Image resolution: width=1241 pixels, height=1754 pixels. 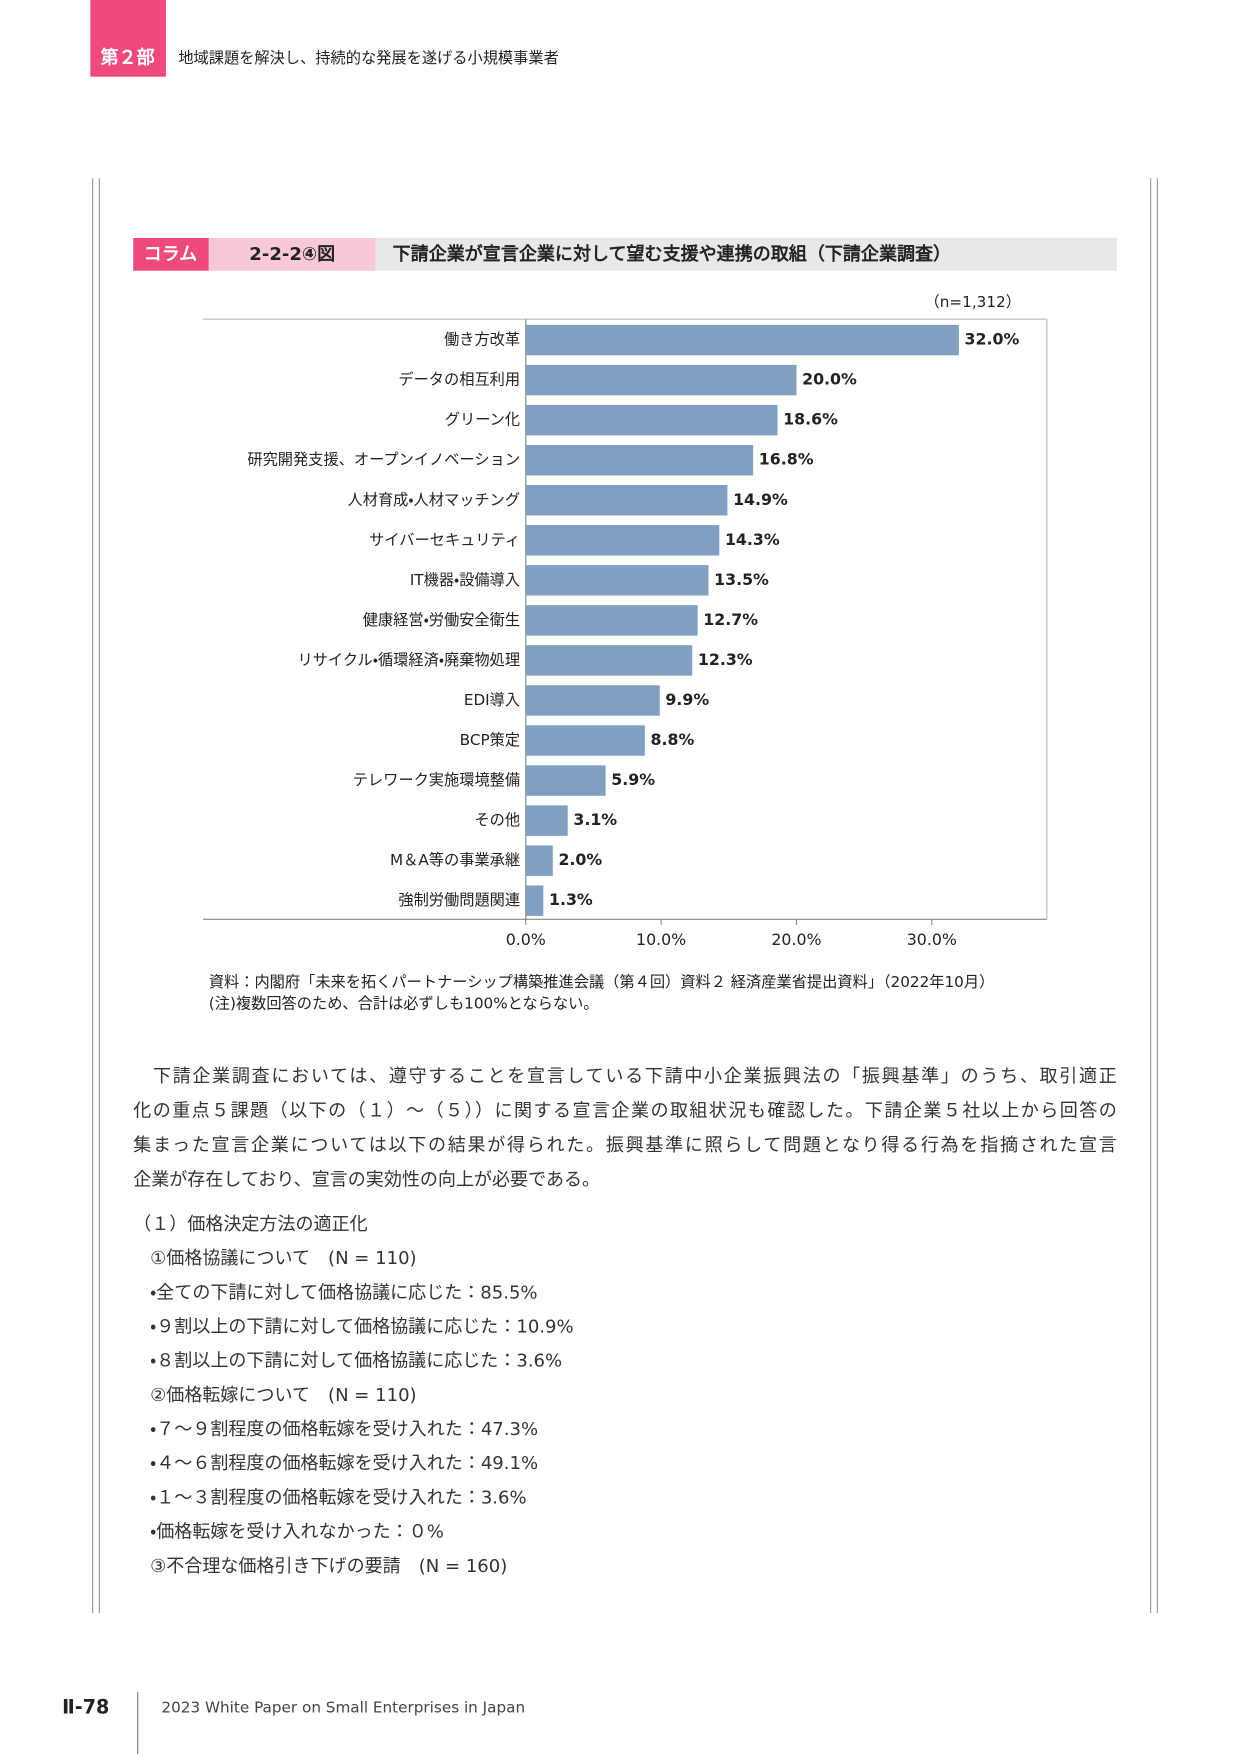 What do you see at coordinates (490, 740) in the screenshot?
I see `category-label: BCP策定` at bounding box center [490, 740].